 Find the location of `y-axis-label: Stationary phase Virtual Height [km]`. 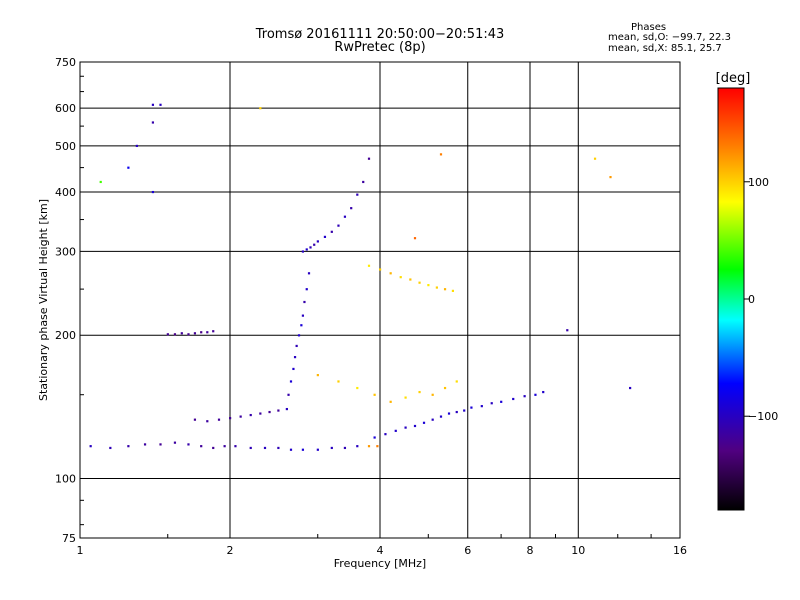

y-axis-label: Stationary phase Virtual Height [km] is located at coordinates (43, 300).